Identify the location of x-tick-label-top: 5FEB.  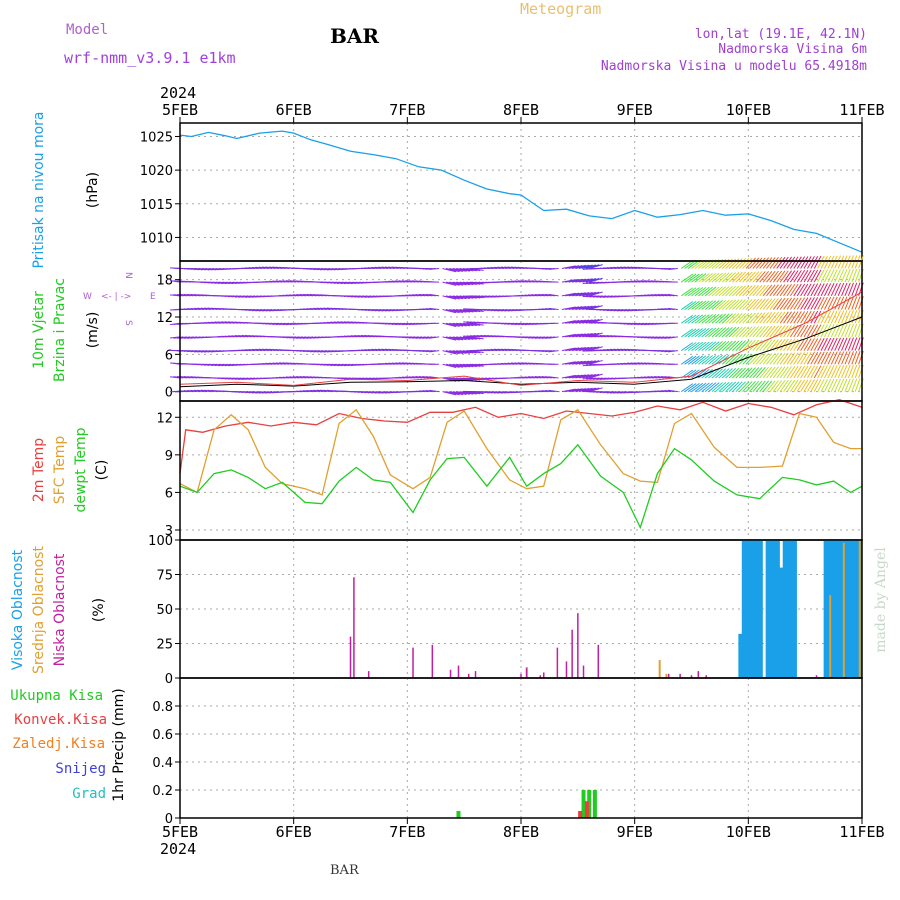
(180, 110).